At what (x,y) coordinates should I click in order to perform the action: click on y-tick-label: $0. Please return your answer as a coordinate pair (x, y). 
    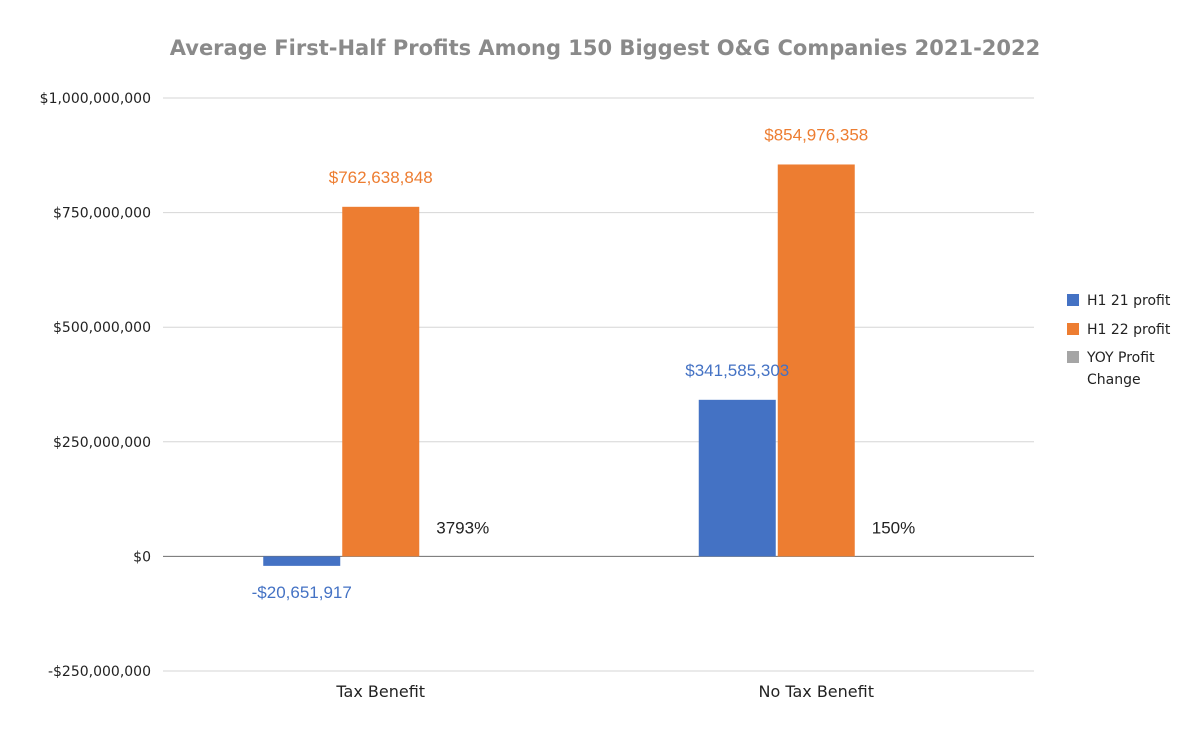
    Looking at the image, I should click on (142, 557).